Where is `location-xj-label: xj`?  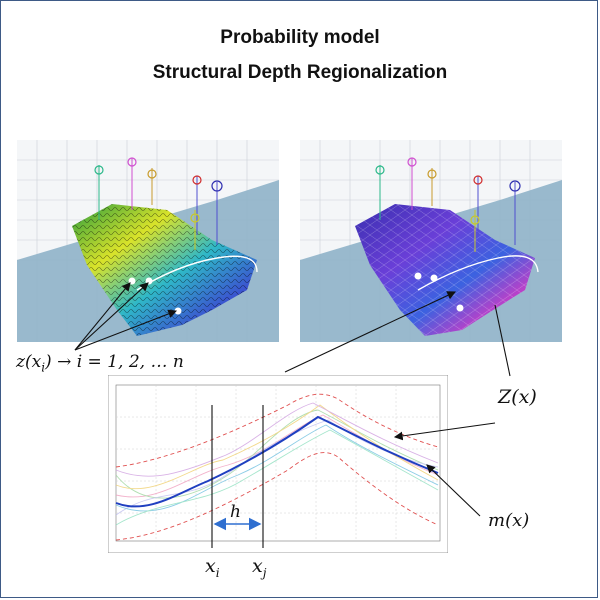 location-xj-label: xj is located at coordinates (259, 567).